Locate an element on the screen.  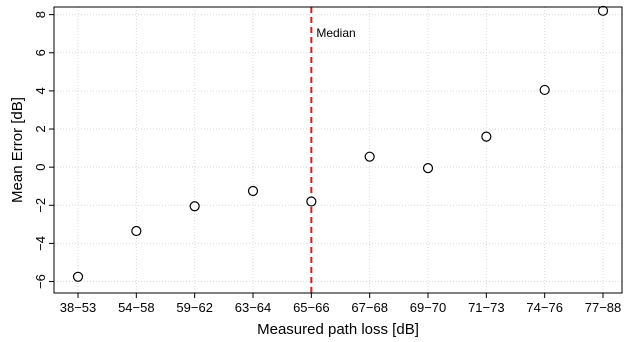
y-tick-label: −2 is located at coordinates (40, 205).